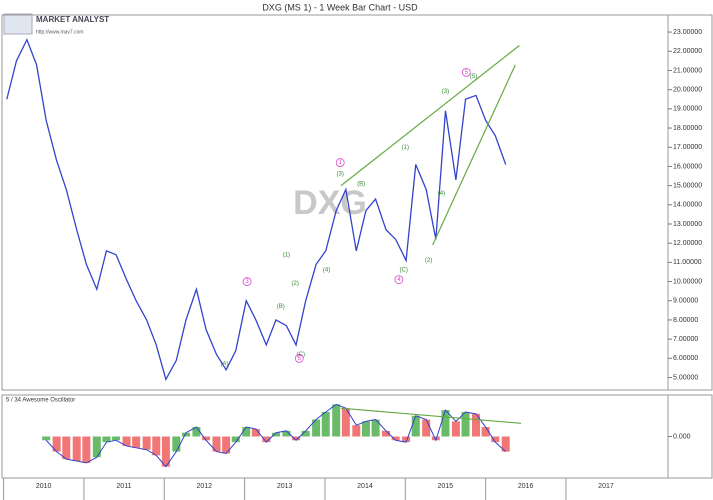 The image size is (713, 500). I want to click on y-tick-label: 12.00000, so click(687, 243).